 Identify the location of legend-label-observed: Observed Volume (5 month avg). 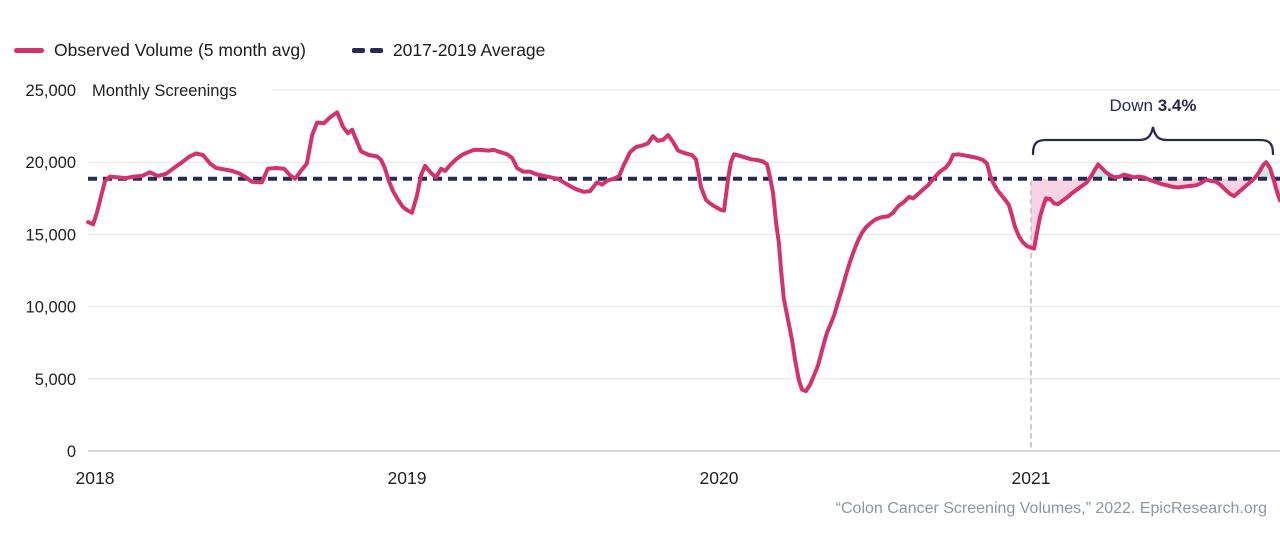
(180, 50).